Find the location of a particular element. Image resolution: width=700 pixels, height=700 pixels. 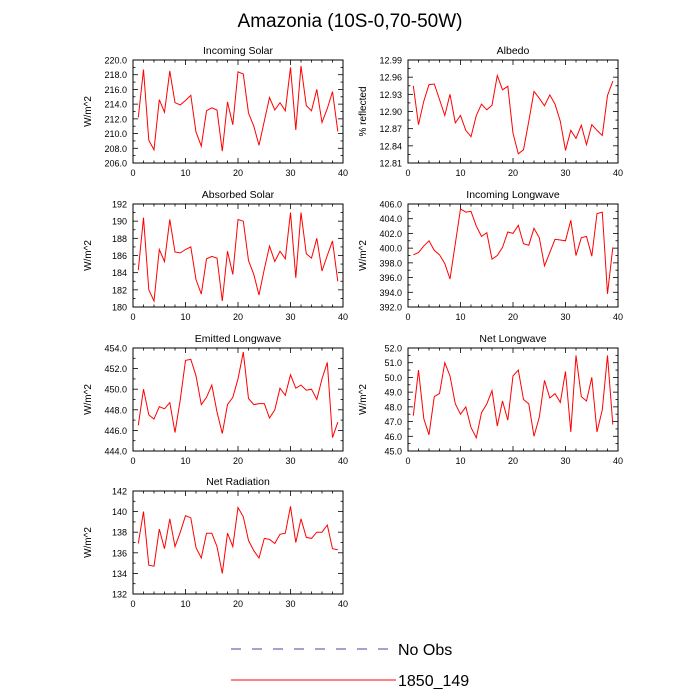

net-radiation-ytick-label: 134 is located at coordinates (119, 574).